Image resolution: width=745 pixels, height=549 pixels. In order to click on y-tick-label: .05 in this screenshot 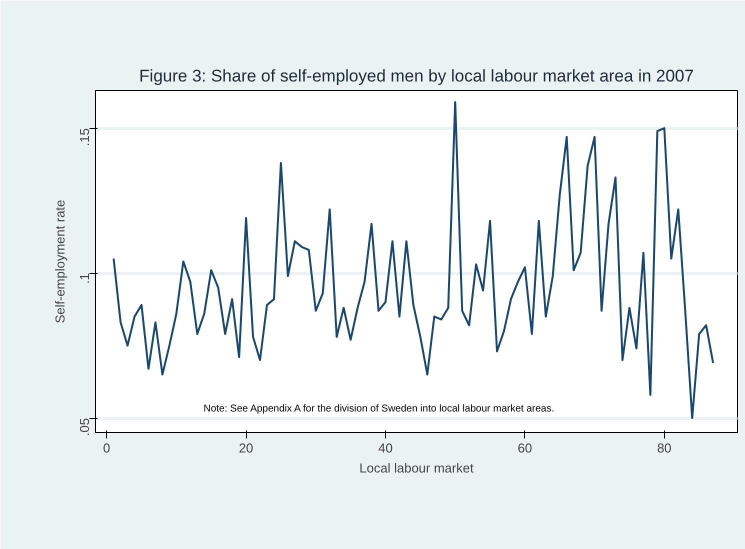, I will do `click(84, 427)`.